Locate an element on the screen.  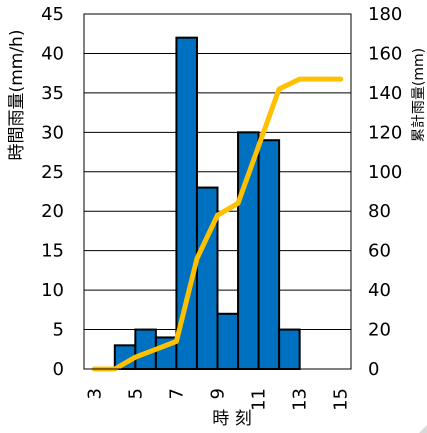
x-tick-label: 7 is located at coordinates (176, 393).